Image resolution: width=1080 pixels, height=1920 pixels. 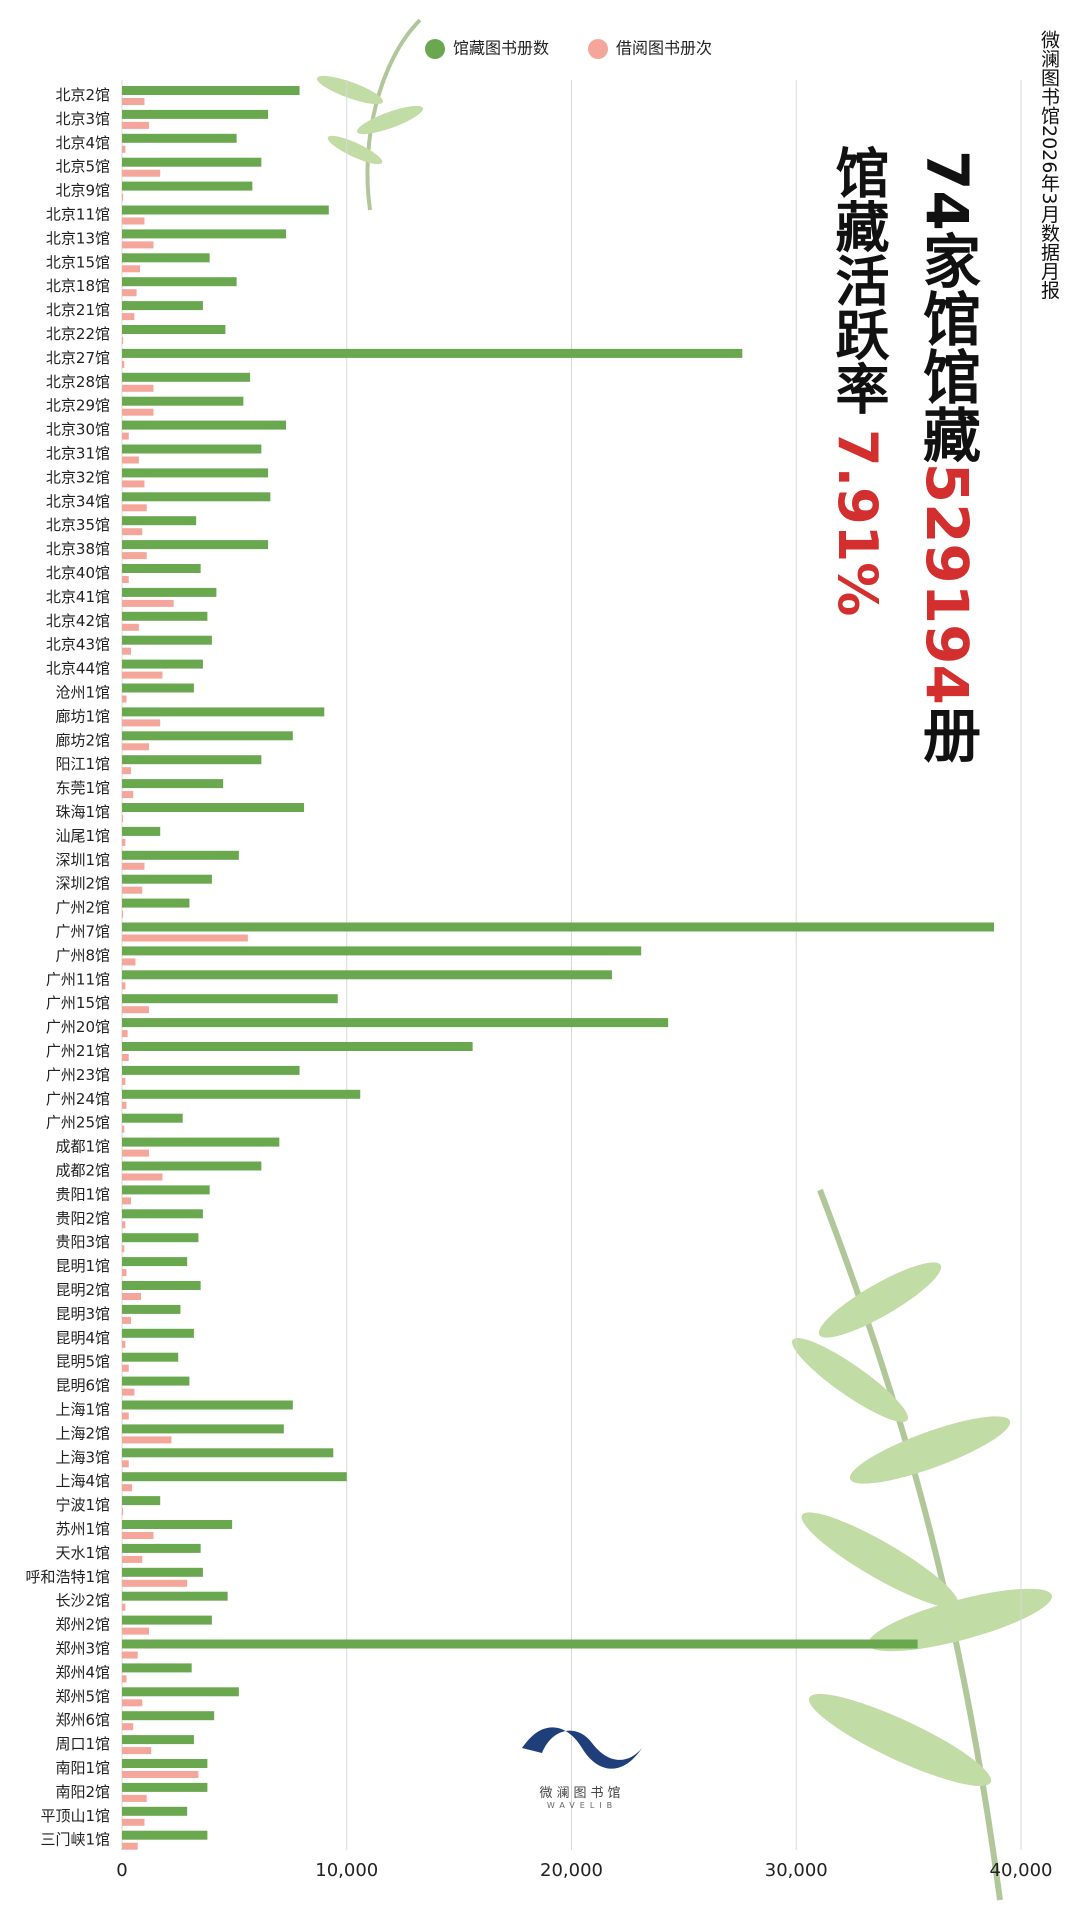 What do you see at coordinates (67, 1577) in the screenshot?
I see `y-tick-label: 呼和浩特1馆` at bounding box center [67, 1577].